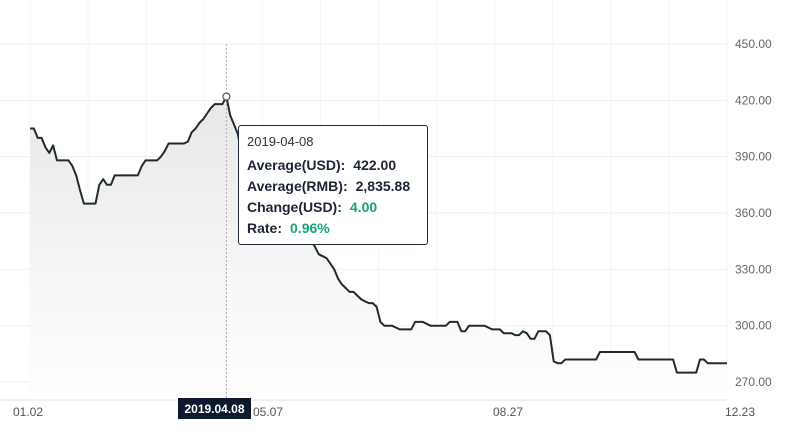  What do you see at coordinates (508, 412) in the screenshot?
I see `x-tick-label: 08.27` at bounding box center [508, 412].